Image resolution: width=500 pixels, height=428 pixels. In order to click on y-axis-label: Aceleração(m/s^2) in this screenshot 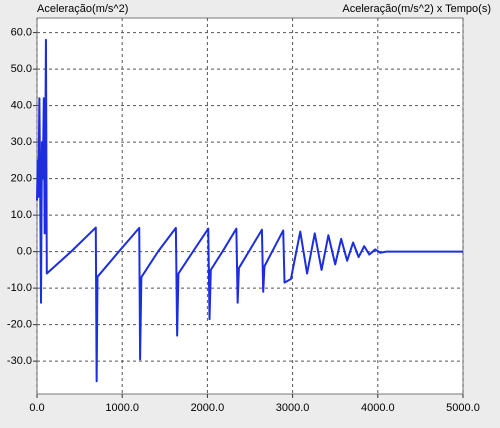, I will do `click(82, 9)`.